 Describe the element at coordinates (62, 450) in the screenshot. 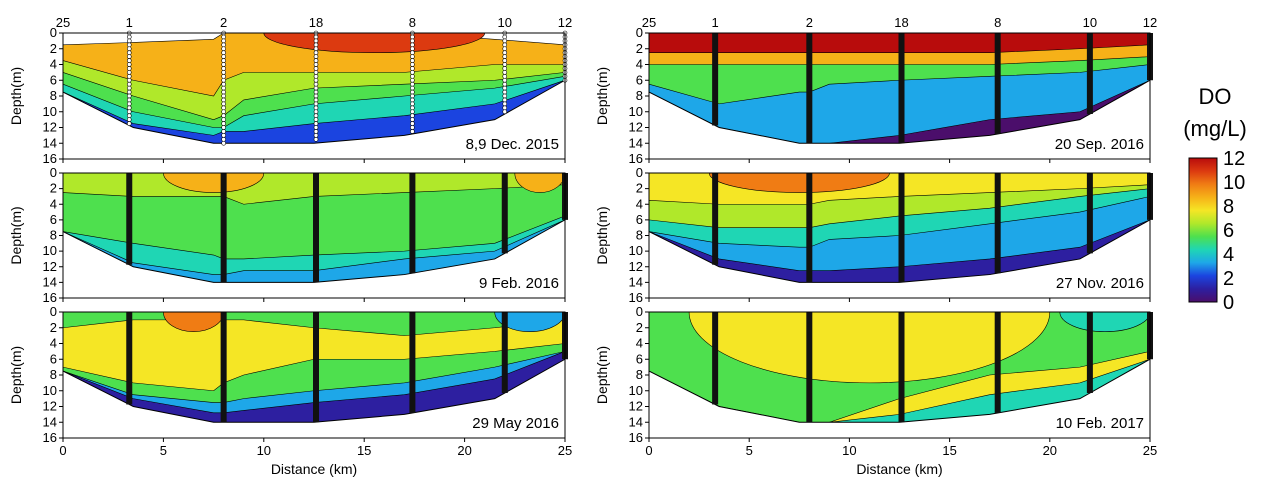

I see `x-tick-label: 0` at that location.